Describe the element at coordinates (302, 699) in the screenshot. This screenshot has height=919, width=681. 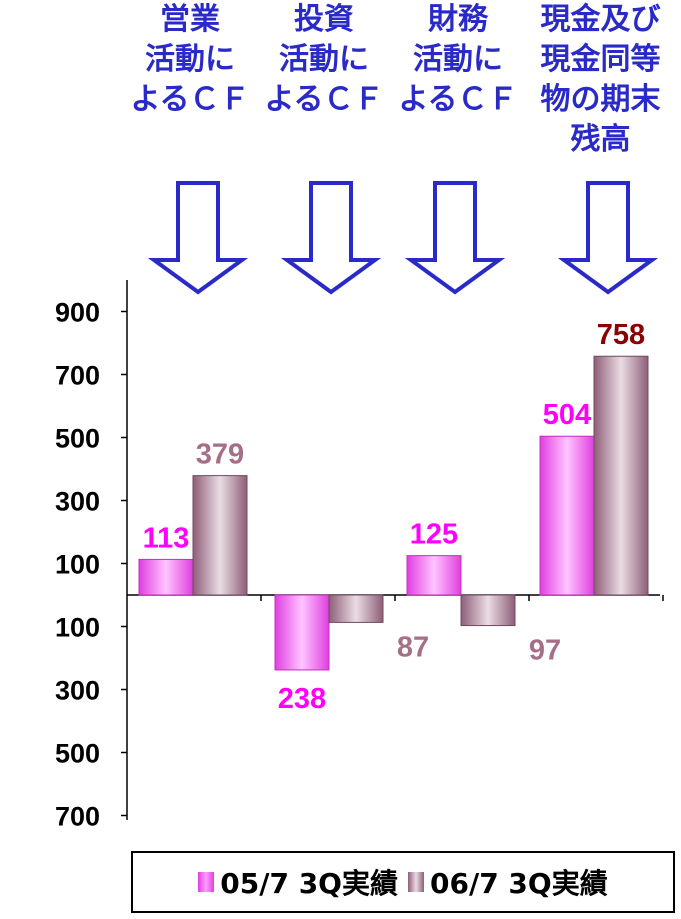
I see `data-label-series-0-cat-1: 238` at that location.